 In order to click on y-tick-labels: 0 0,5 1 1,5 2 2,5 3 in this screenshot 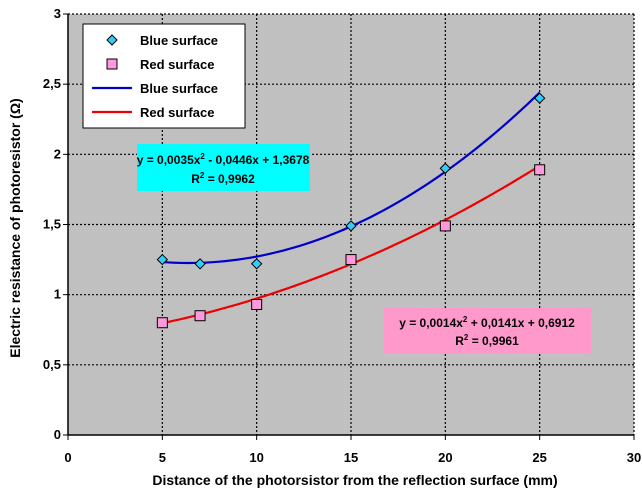, I will do `click(52, 224)`.